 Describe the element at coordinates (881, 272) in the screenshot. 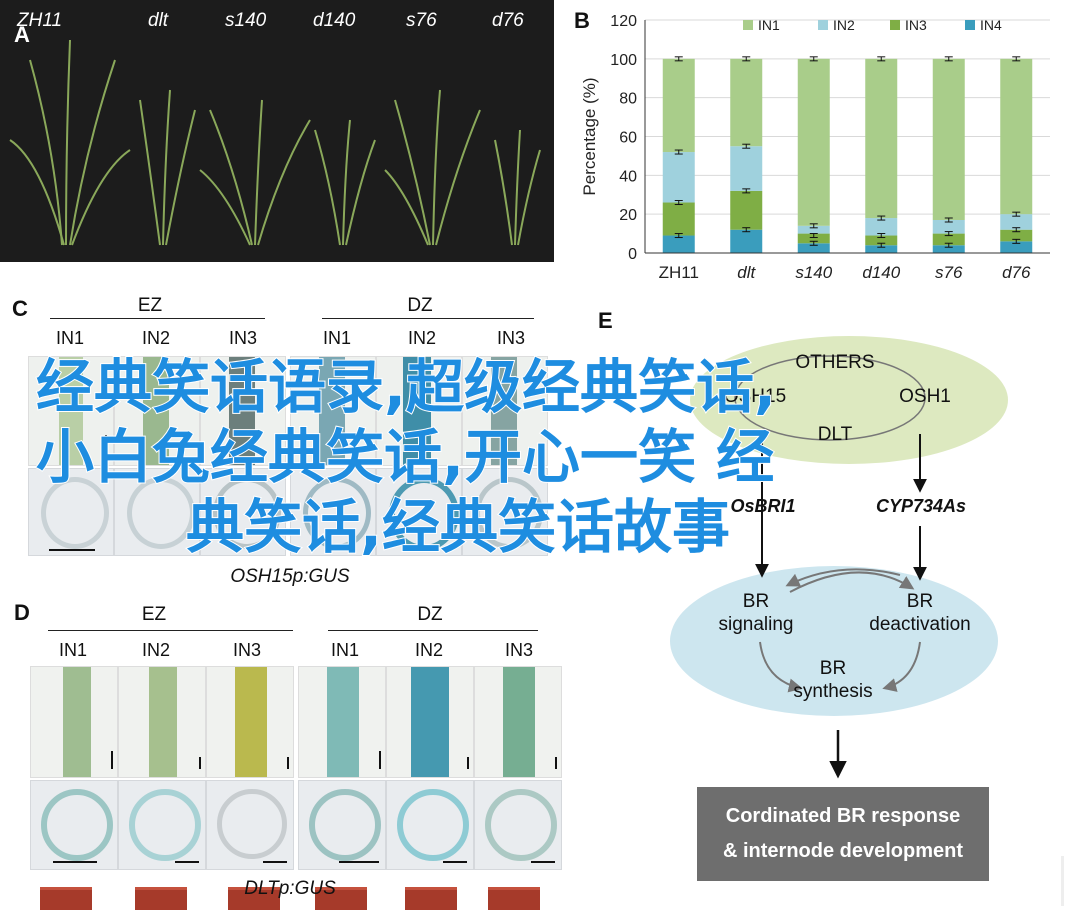

I see `x-tick-label: d140` at that location.